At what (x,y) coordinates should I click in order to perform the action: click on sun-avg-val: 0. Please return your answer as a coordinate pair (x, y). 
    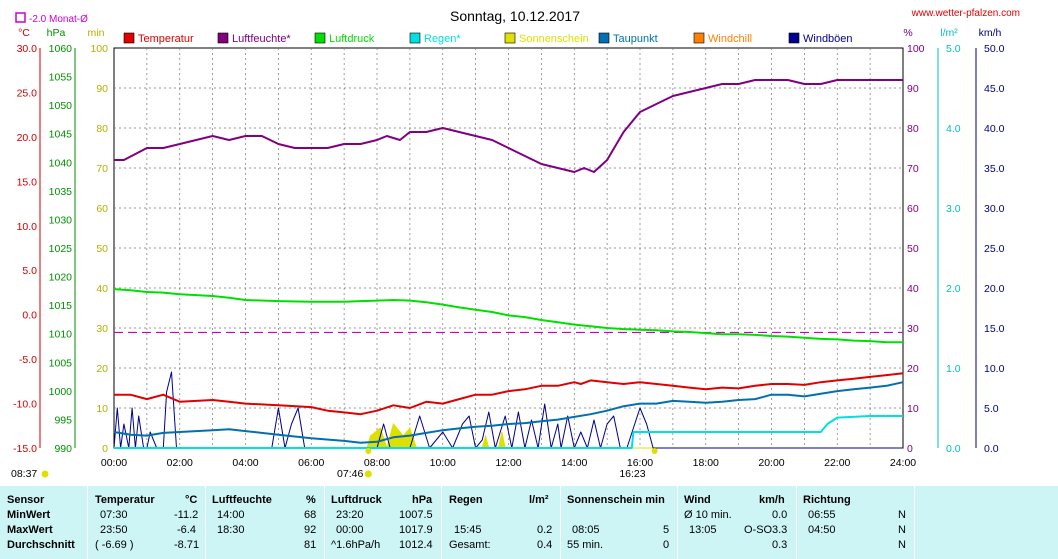
    Looking at the image, I should click on (666, 545).